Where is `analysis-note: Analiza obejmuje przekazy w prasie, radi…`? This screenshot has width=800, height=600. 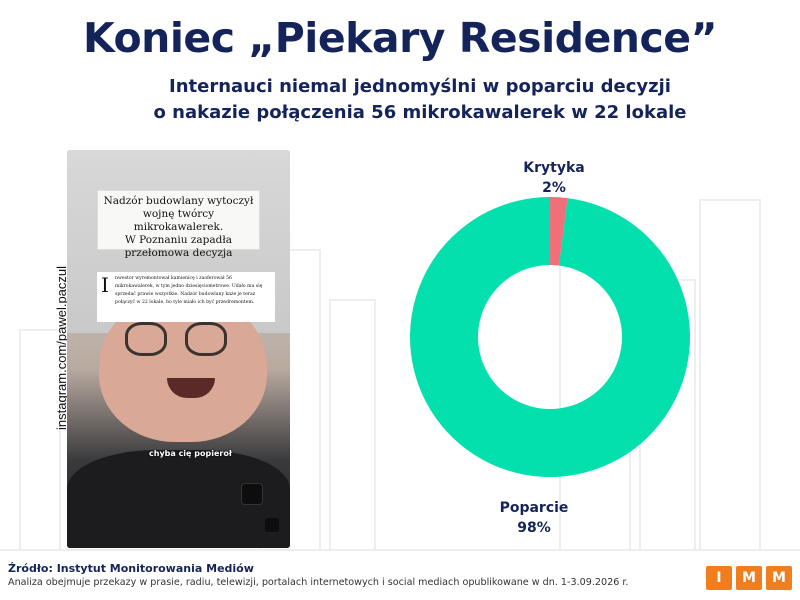
analysis-note: Analiza obejmuje przekazy w prasie, radi… is located at coordinates (318, 582).